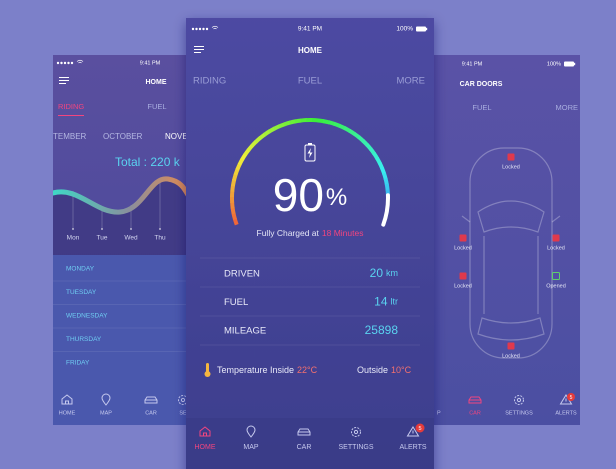  What do you see at coordinates (511, 219) in the screenshot?
I see `car-mirrors` at bounding box center [511, 219].